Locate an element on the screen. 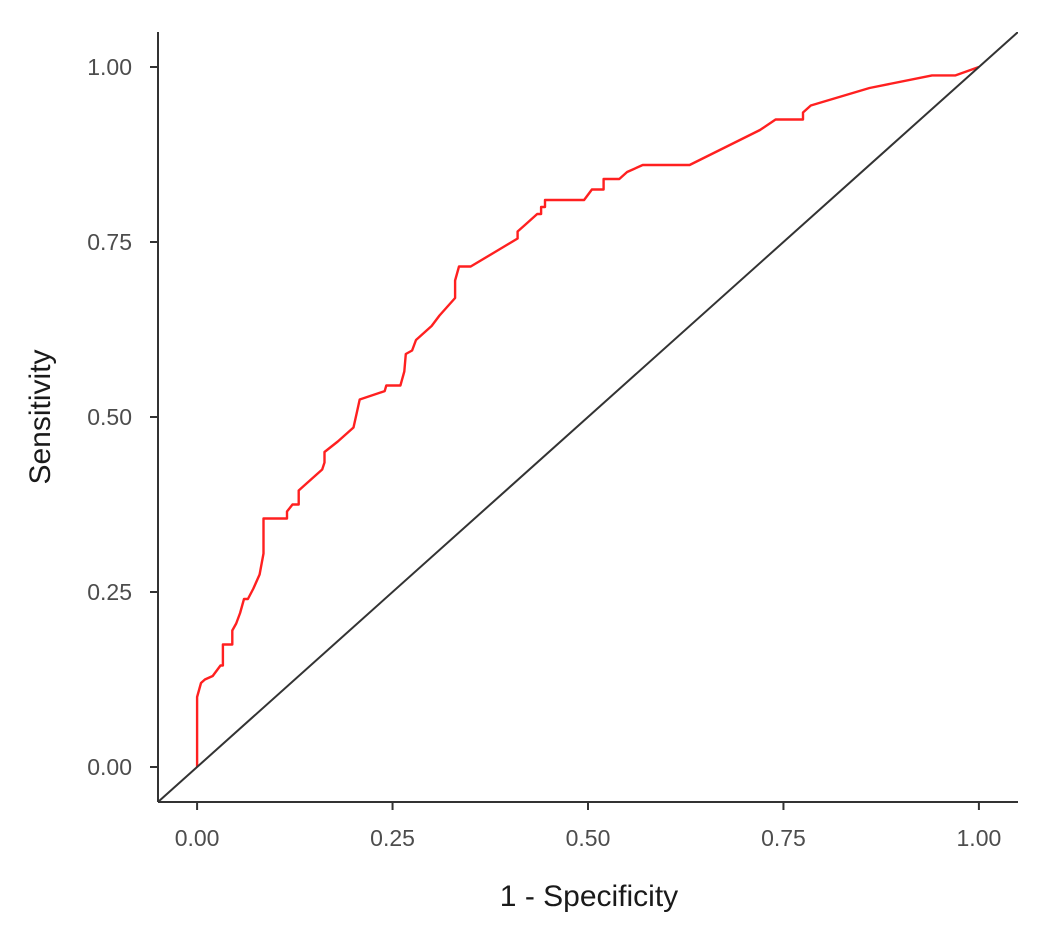  y-tick-label: 0.50 is located at coordinates (109, 417).